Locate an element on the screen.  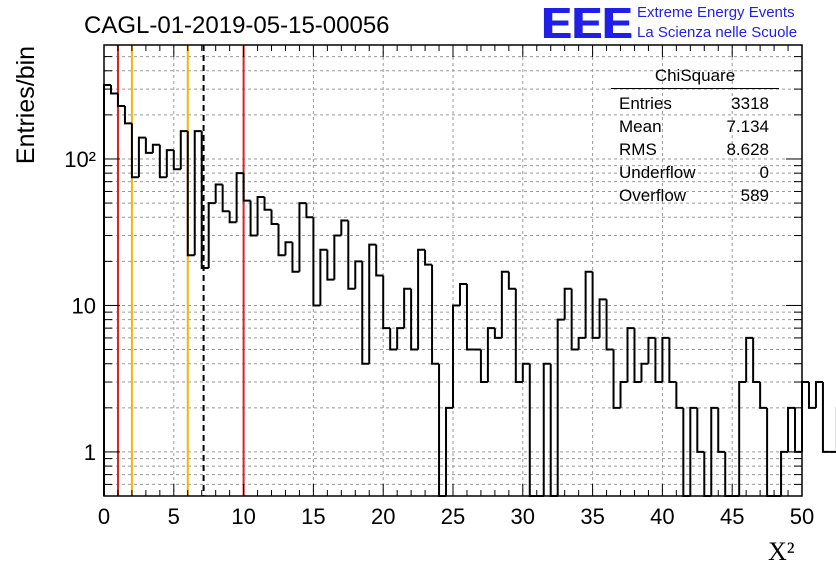
x-tick-label: 20 is located at coordinates (383, 516).